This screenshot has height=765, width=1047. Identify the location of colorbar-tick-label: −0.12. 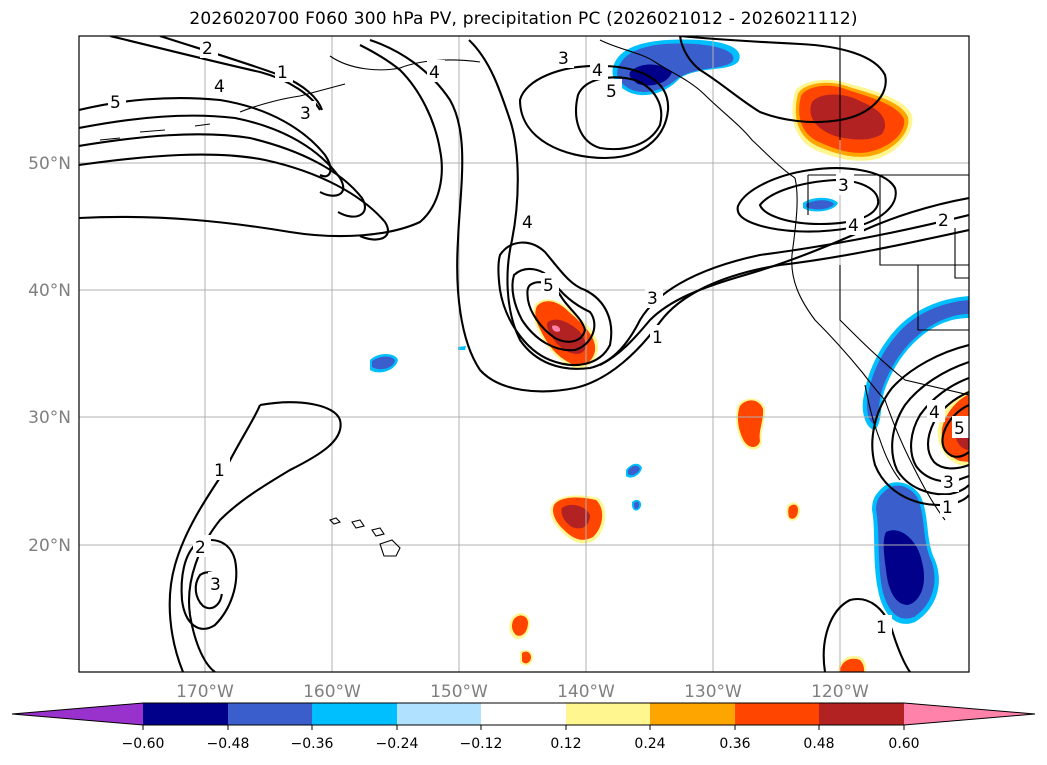
(481, 744).